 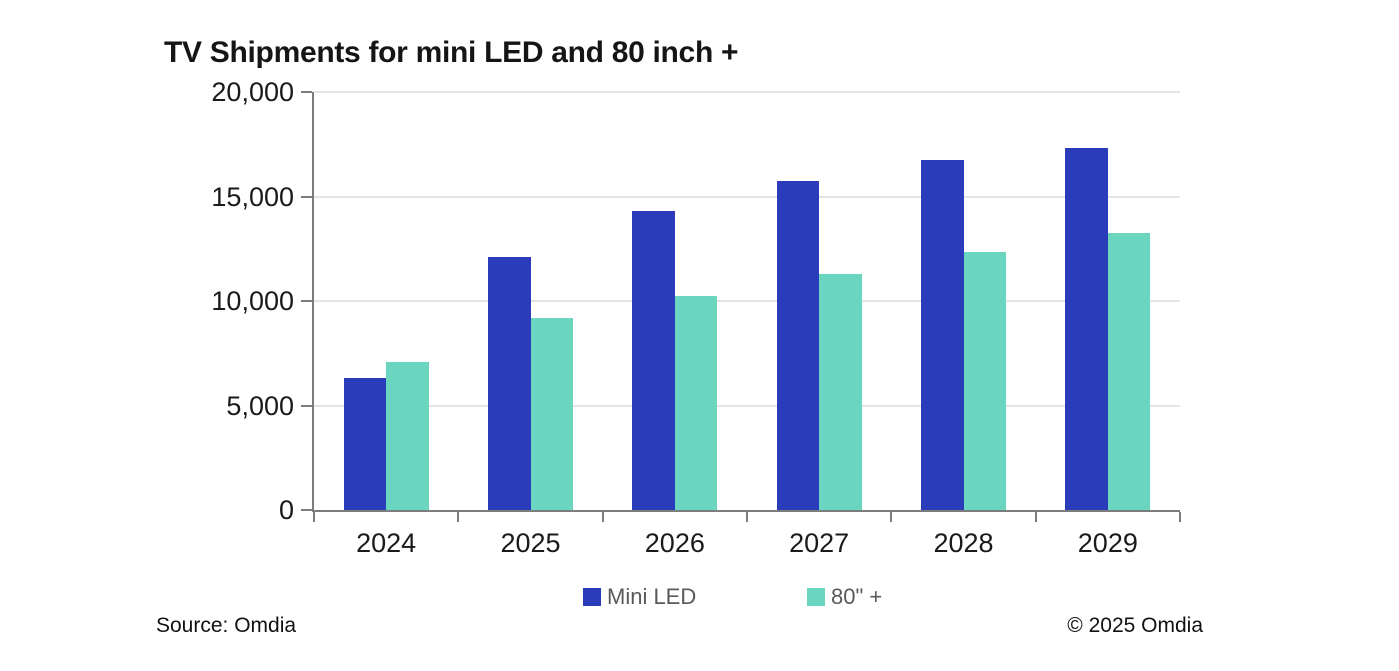 What do you see at coordinates (252, 92) in the screenshot?
I see `y-tick-label-20000: 20,000` at bounding box center [252, 92].